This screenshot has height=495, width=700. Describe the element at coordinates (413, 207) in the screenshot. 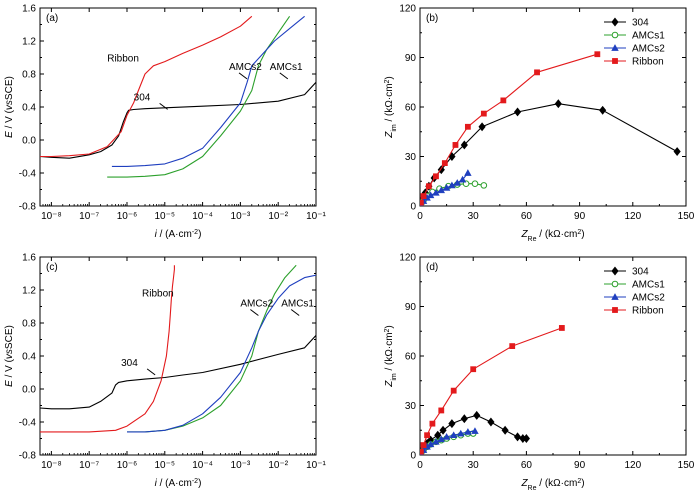

I see `y-tick-label: 0` at that location.